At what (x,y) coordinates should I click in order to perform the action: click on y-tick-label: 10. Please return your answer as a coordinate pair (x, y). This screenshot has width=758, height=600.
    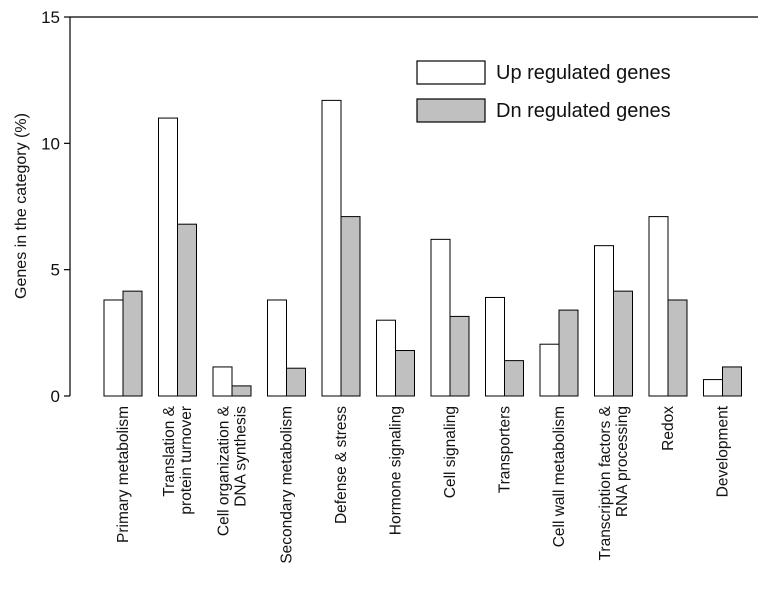
    Looking at the image, I should click on (50, 143).